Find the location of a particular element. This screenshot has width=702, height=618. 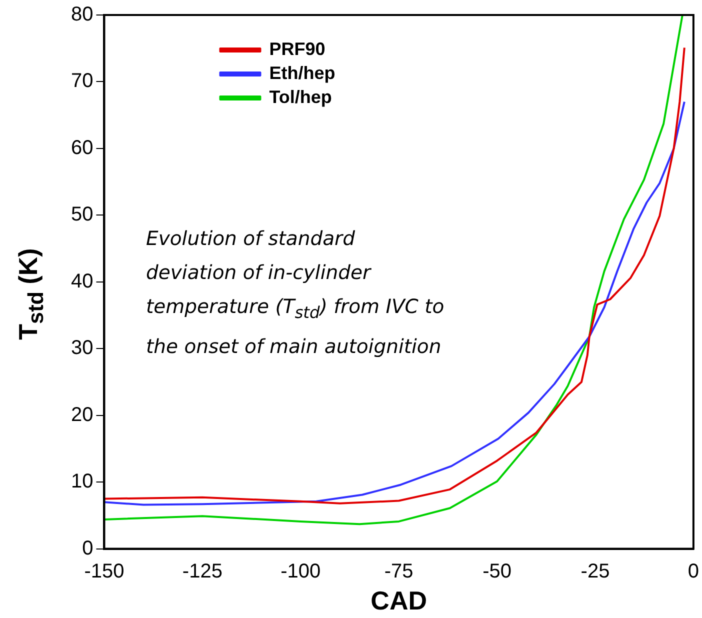

legend-label: Eth/hep is located at coordinates (302, 72).